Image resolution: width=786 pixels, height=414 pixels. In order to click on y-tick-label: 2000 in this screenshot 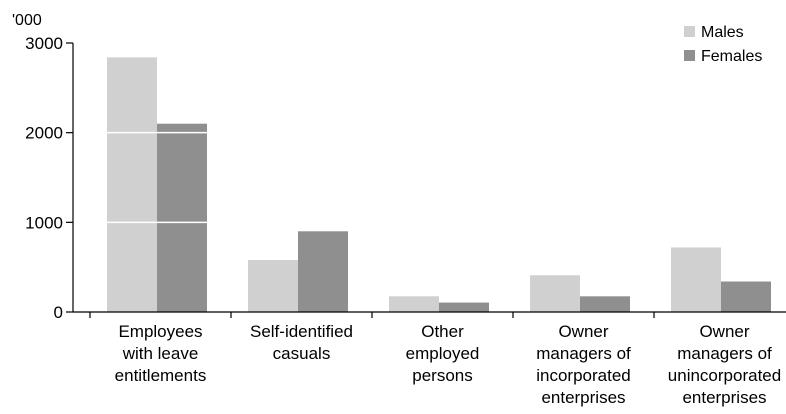, I will do `click(44, 133)`.